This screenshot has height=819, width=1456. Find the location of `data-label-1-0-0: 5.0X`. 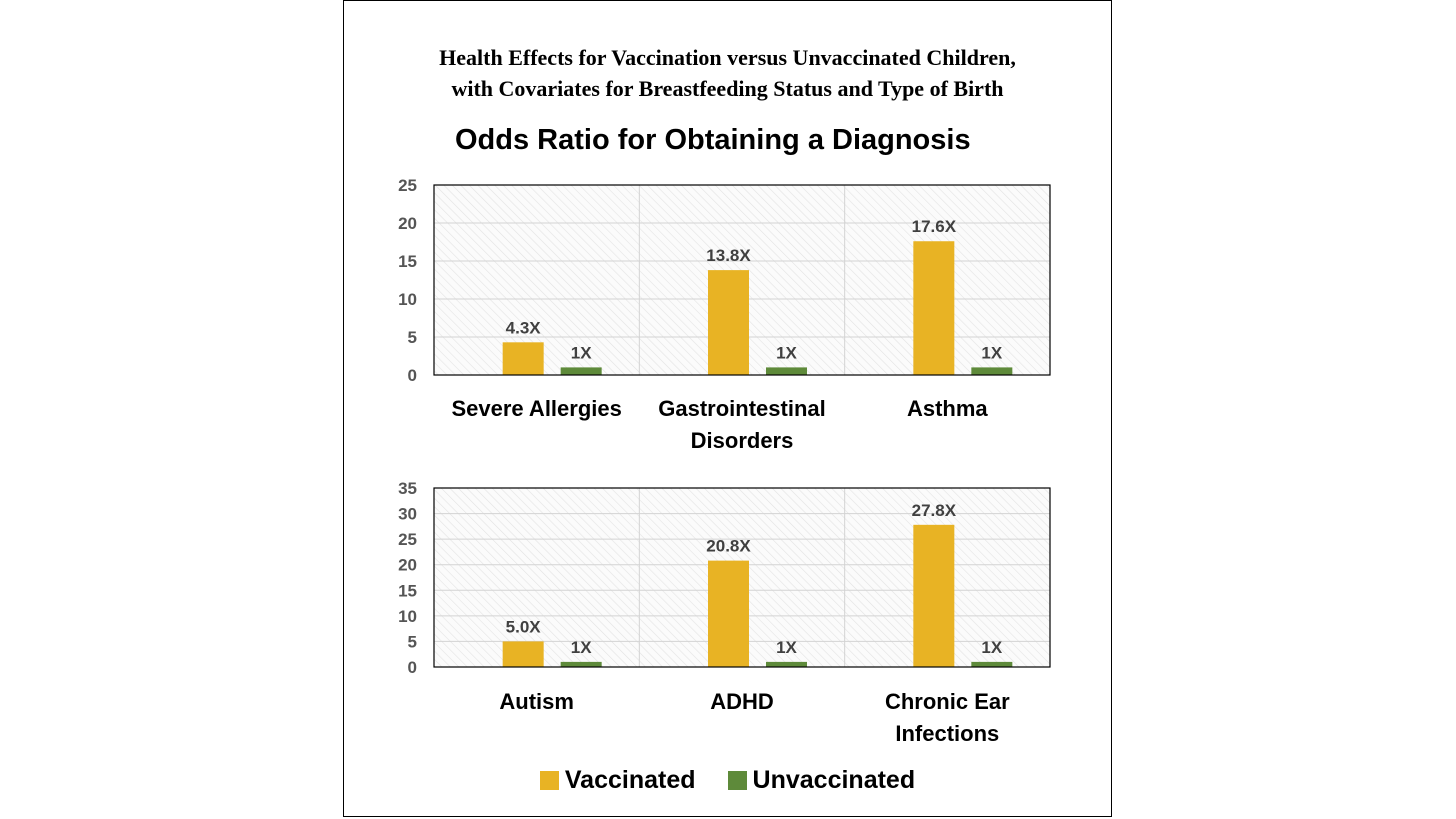

data-label-1-0-0: 5.0X is located at coordinates (524, 626).